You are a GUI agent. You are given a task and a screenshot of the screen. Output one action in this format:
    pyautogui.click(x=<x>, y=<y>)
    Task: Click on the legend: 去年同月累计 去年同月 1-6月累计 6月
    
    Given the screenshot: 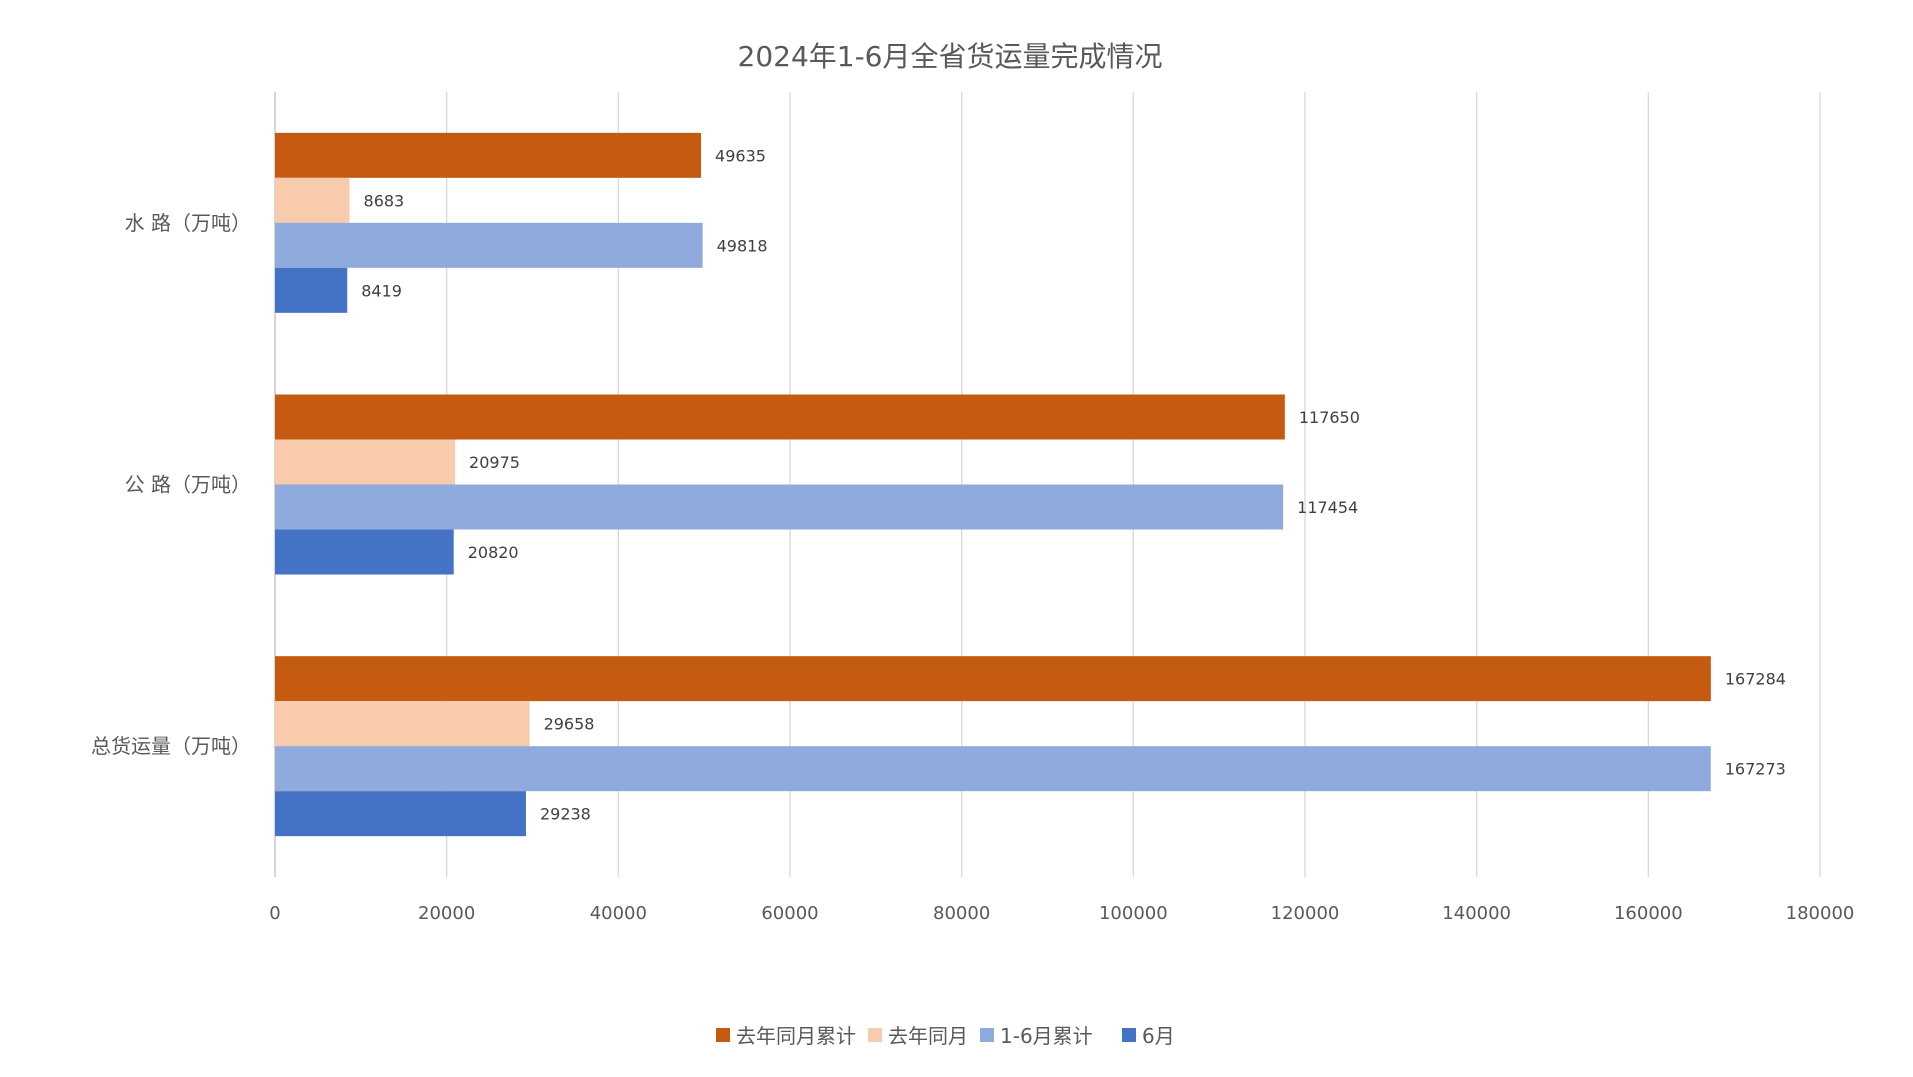 What is the action you would take?
    pyautogui.click(x=945, y=1036)
    